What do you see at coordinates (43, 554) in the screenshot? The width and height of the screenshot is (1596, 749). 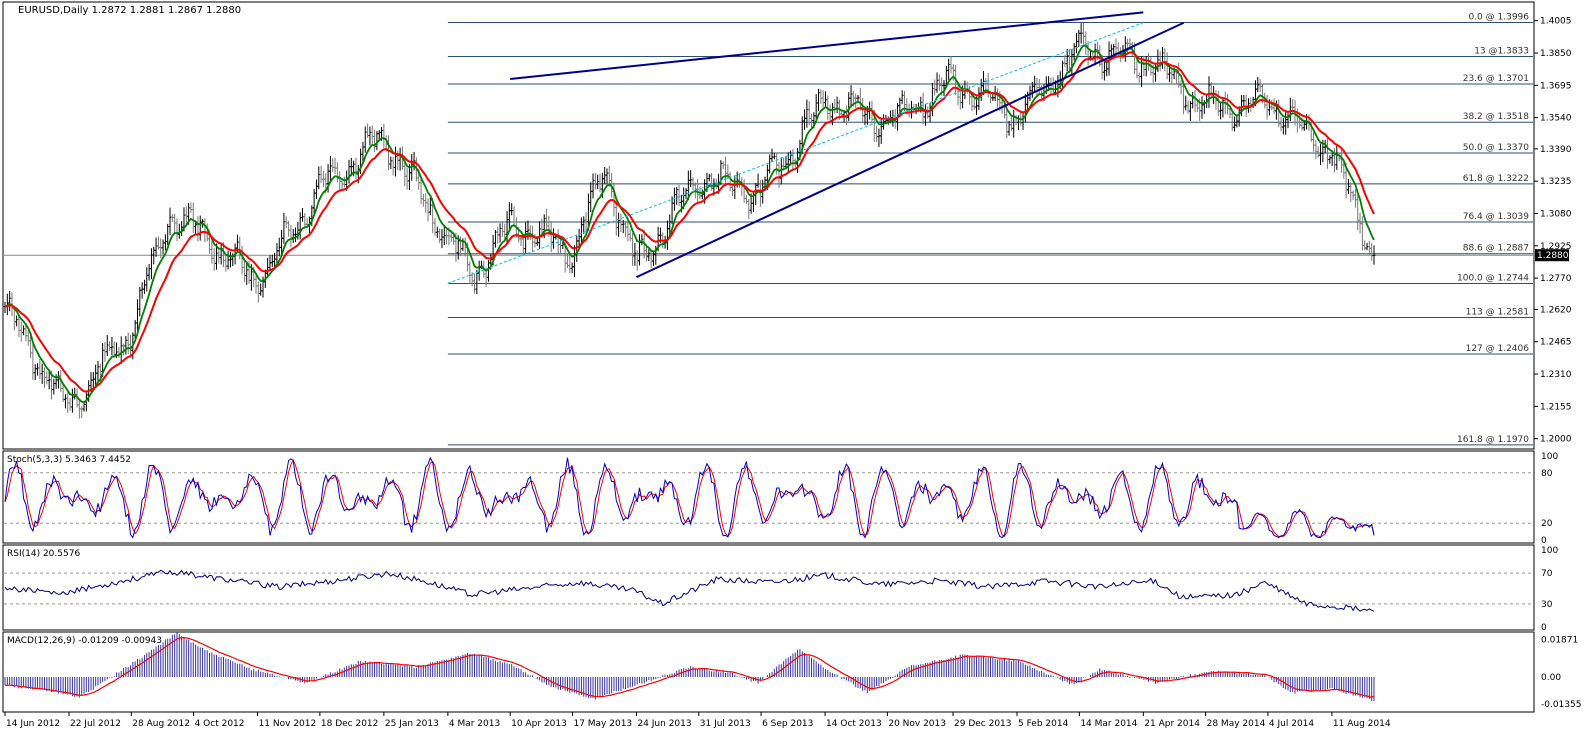 I see `rsi-header: RSI(14) 20.5576` at bounding box center [43, 554].